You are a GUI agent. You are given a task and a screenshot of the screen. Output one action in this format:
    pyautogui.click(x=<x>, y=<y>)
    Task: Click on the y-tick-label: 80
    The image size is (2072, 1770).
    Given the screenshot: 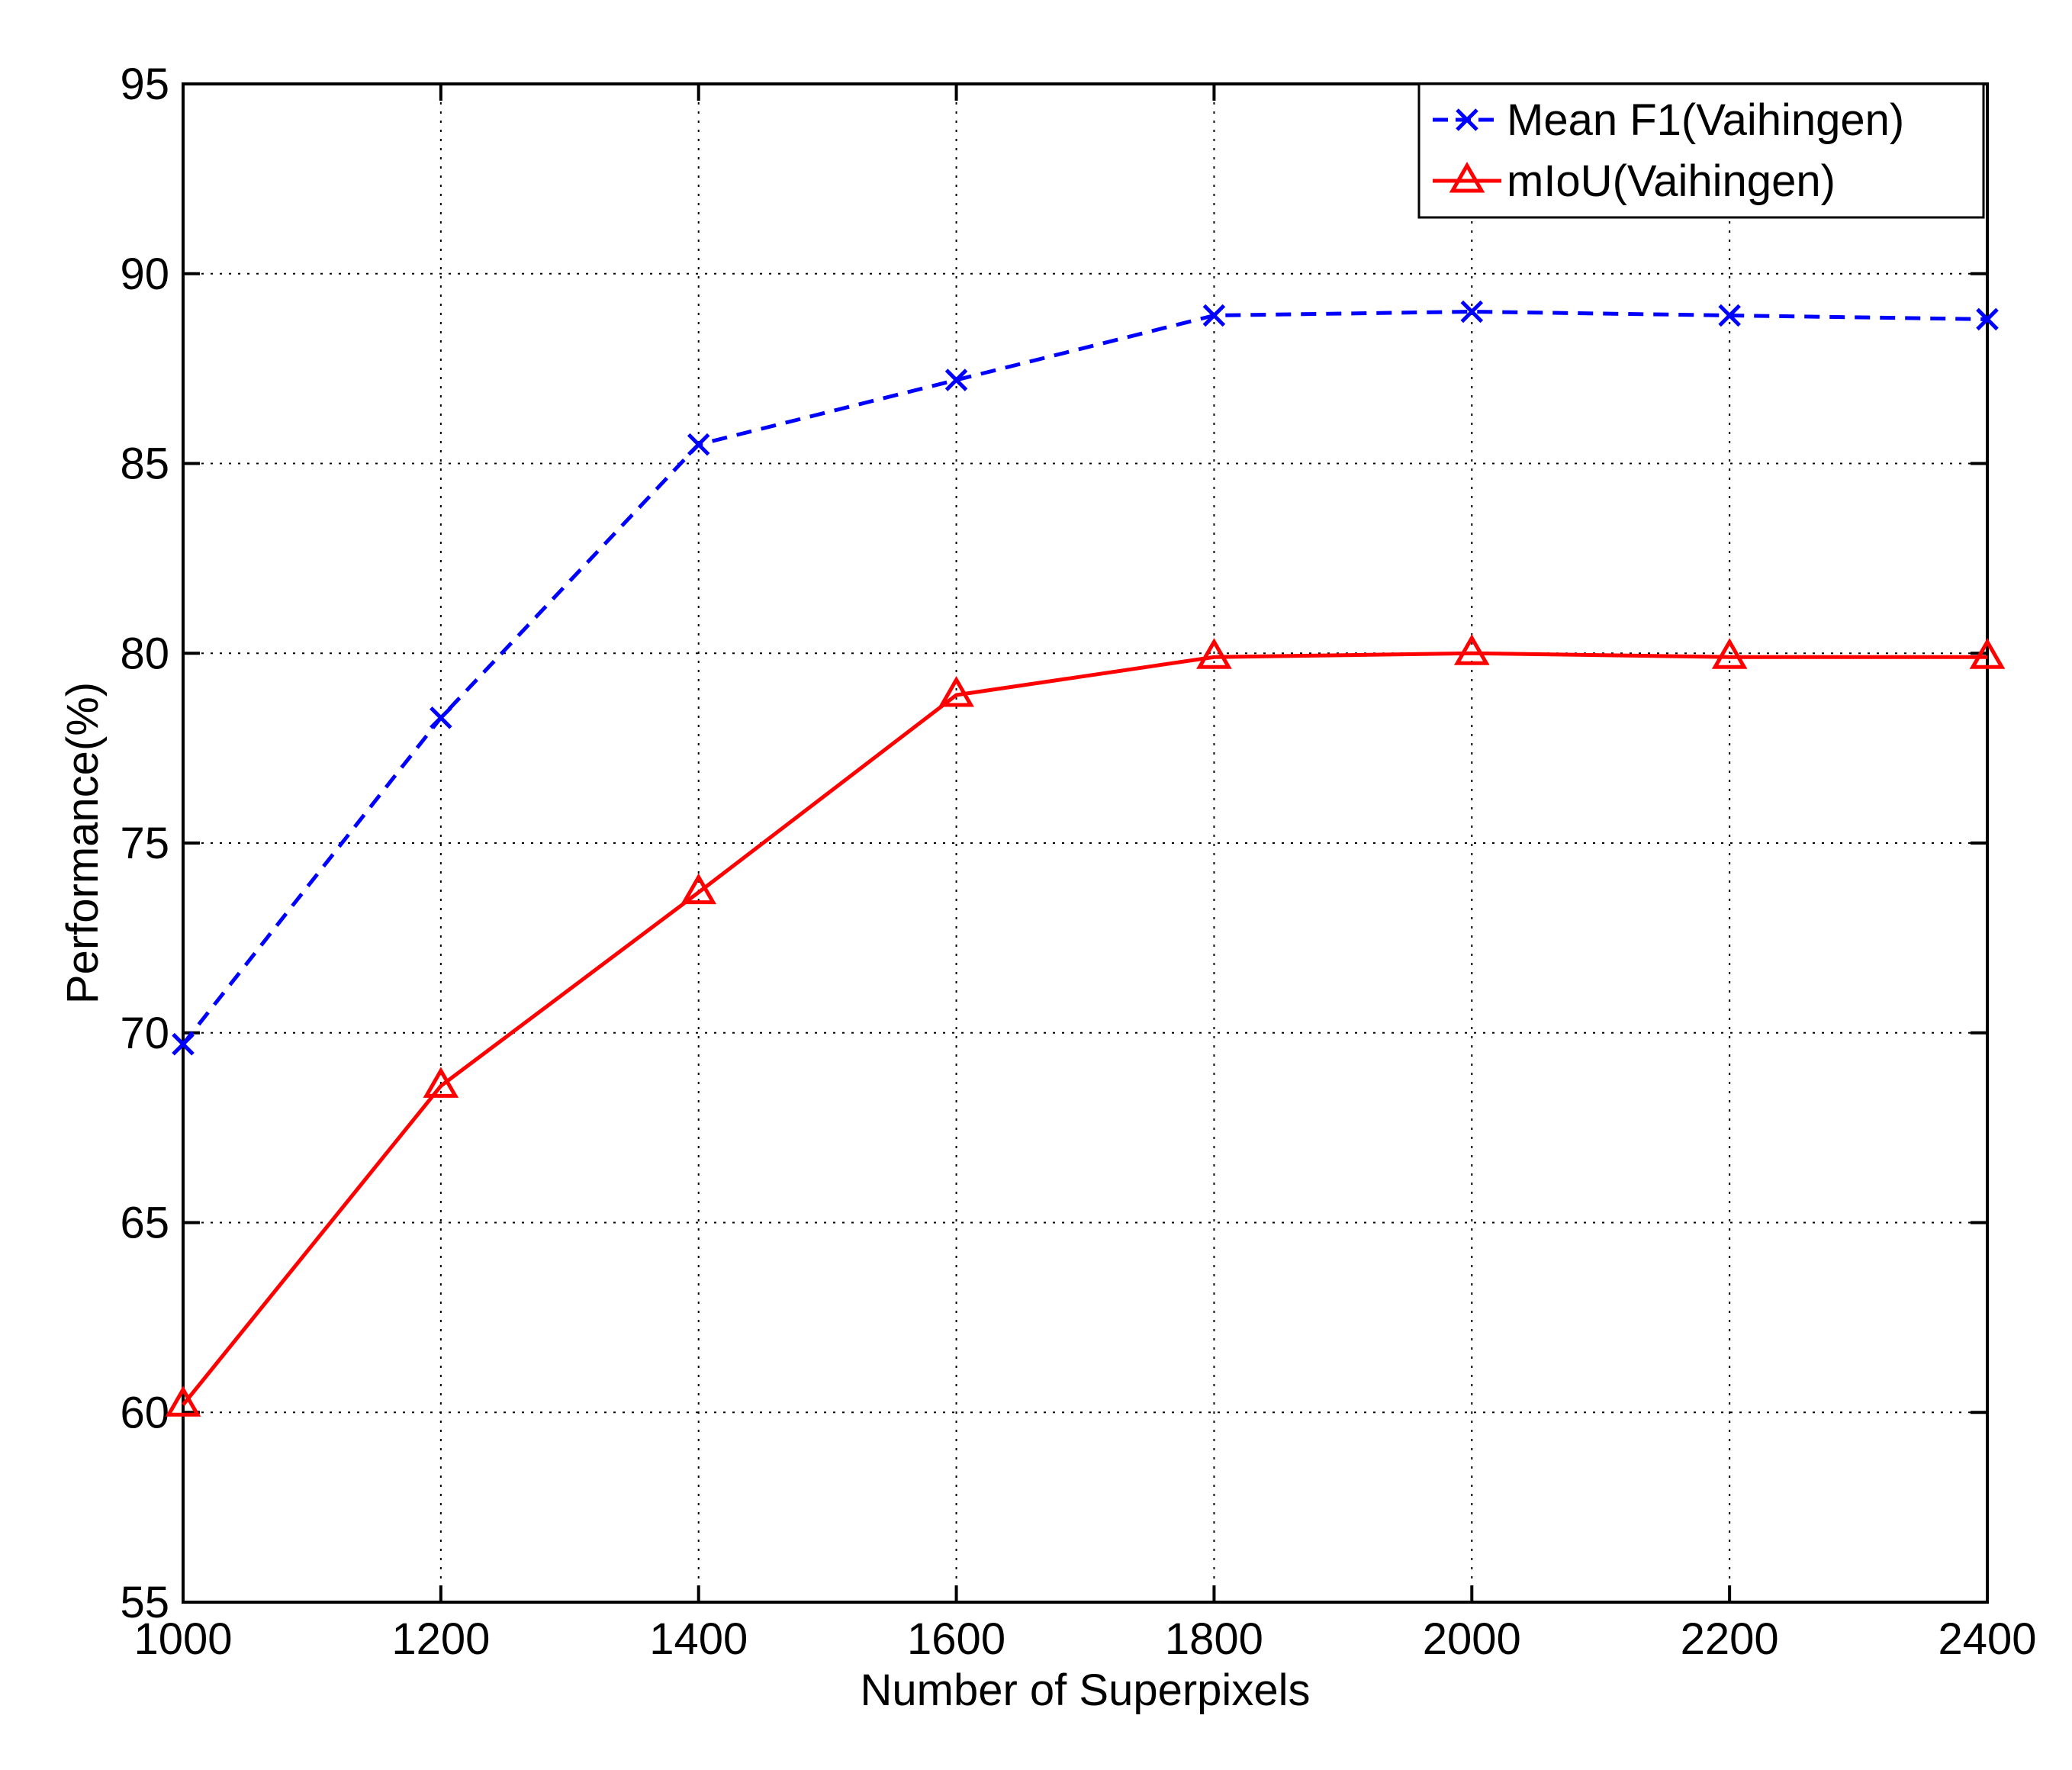 What is the action you would take?
    pyautogui.click(x=144, y=653)
    